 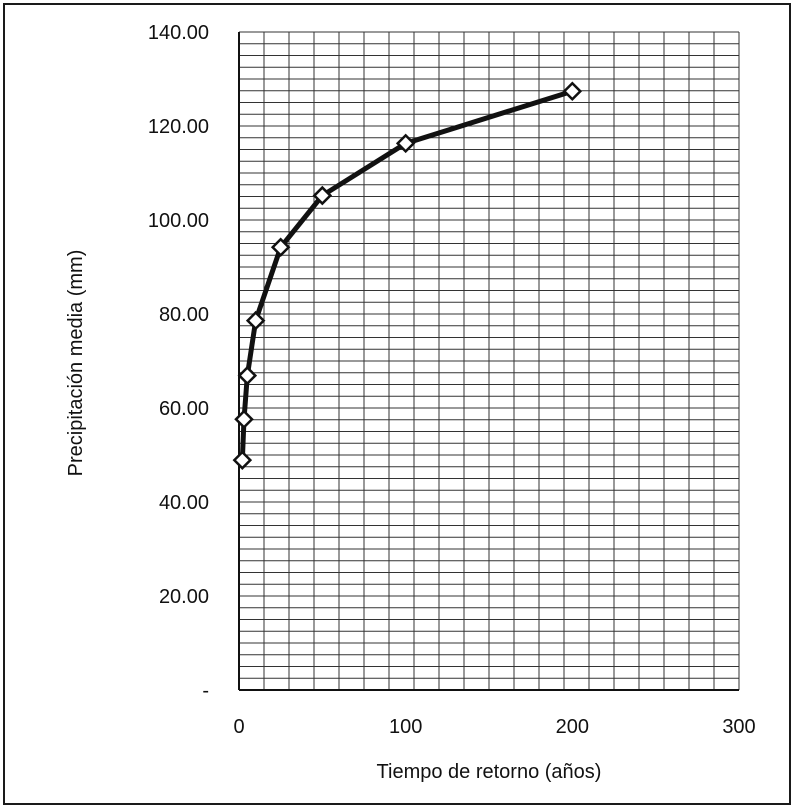 I want to click on y-tick-label: 40.00, so click(x=184, y=503).